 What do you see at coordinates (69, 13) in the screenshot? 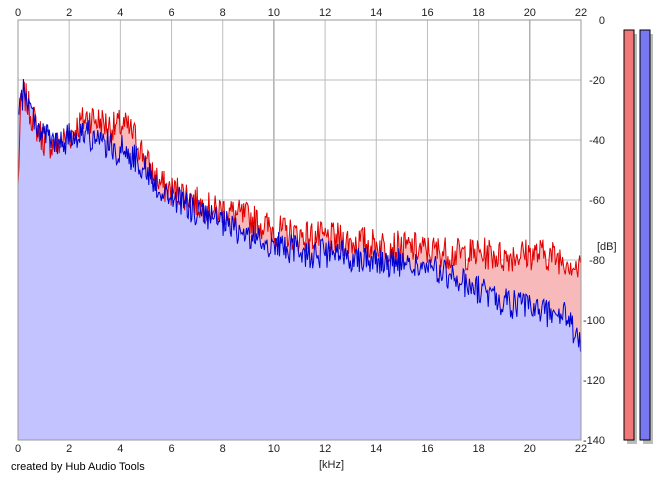
I see `x-tick-label-top: 2` at bounding box center [69, 13].